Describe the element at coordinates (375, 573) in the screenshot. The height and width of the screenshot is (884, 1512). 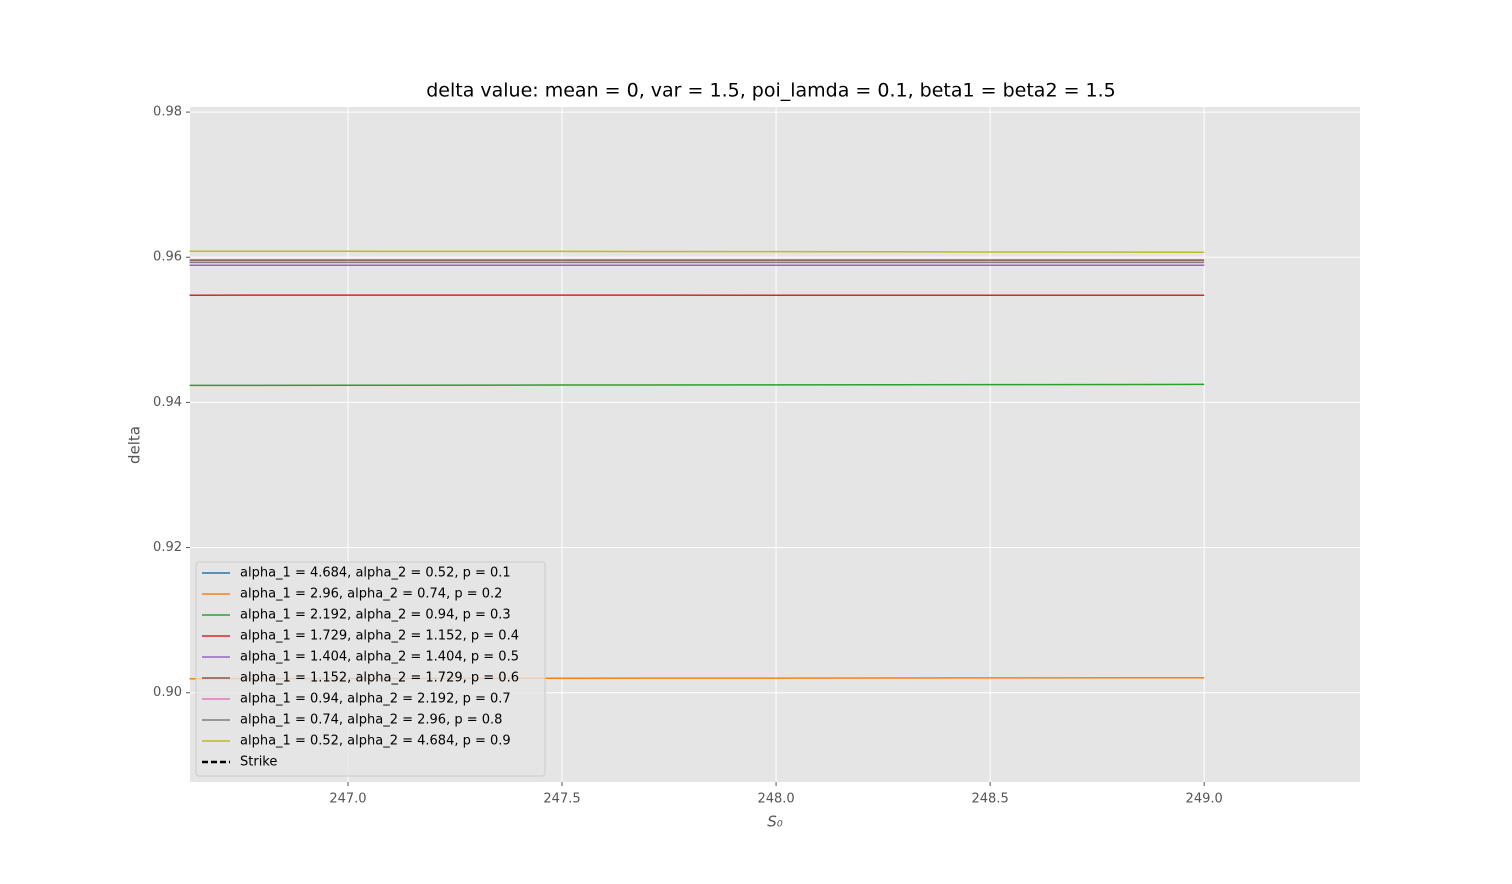
I see `legend-label: alpha_1 = 4.684, alpha_2 = 0.52, p = 0.1` at that location.